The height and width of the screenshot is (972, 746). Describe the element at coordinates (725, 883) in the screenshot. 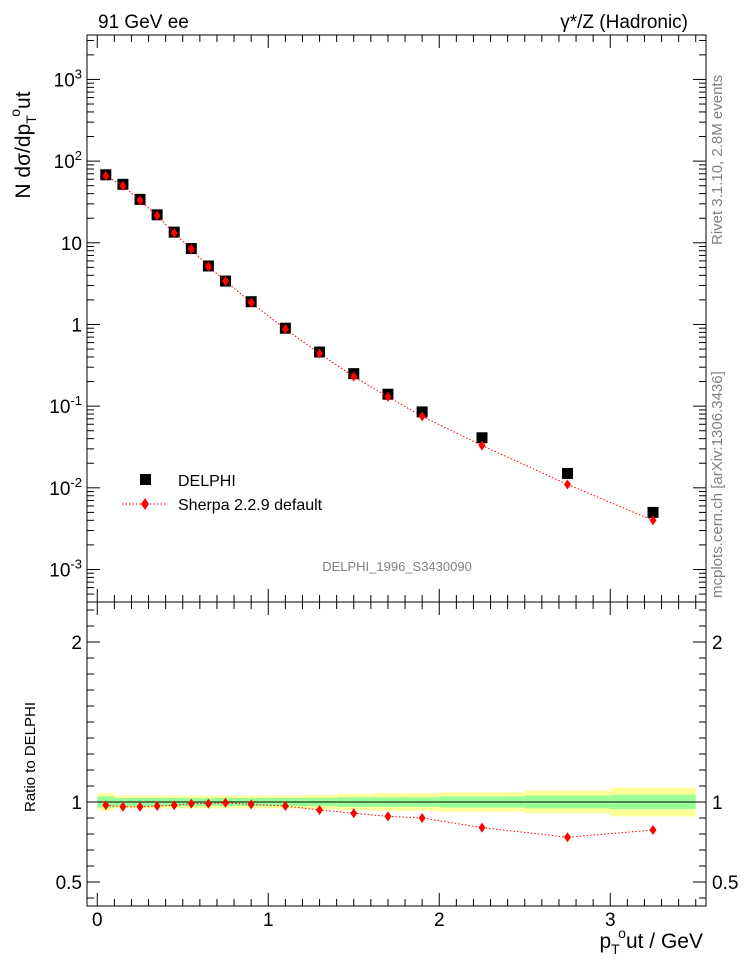

I see `ratio-y-tick-label-right: 0.5` at that location.